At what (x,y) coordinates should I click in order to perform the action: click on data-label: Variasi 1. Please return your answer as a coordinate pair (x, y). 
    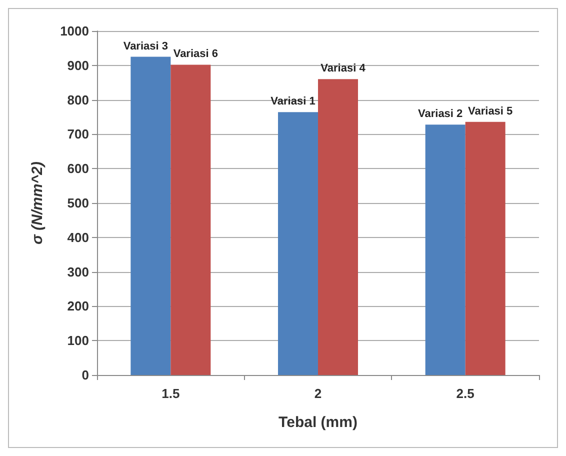
    Looking at the image, I should click on (293, 102).